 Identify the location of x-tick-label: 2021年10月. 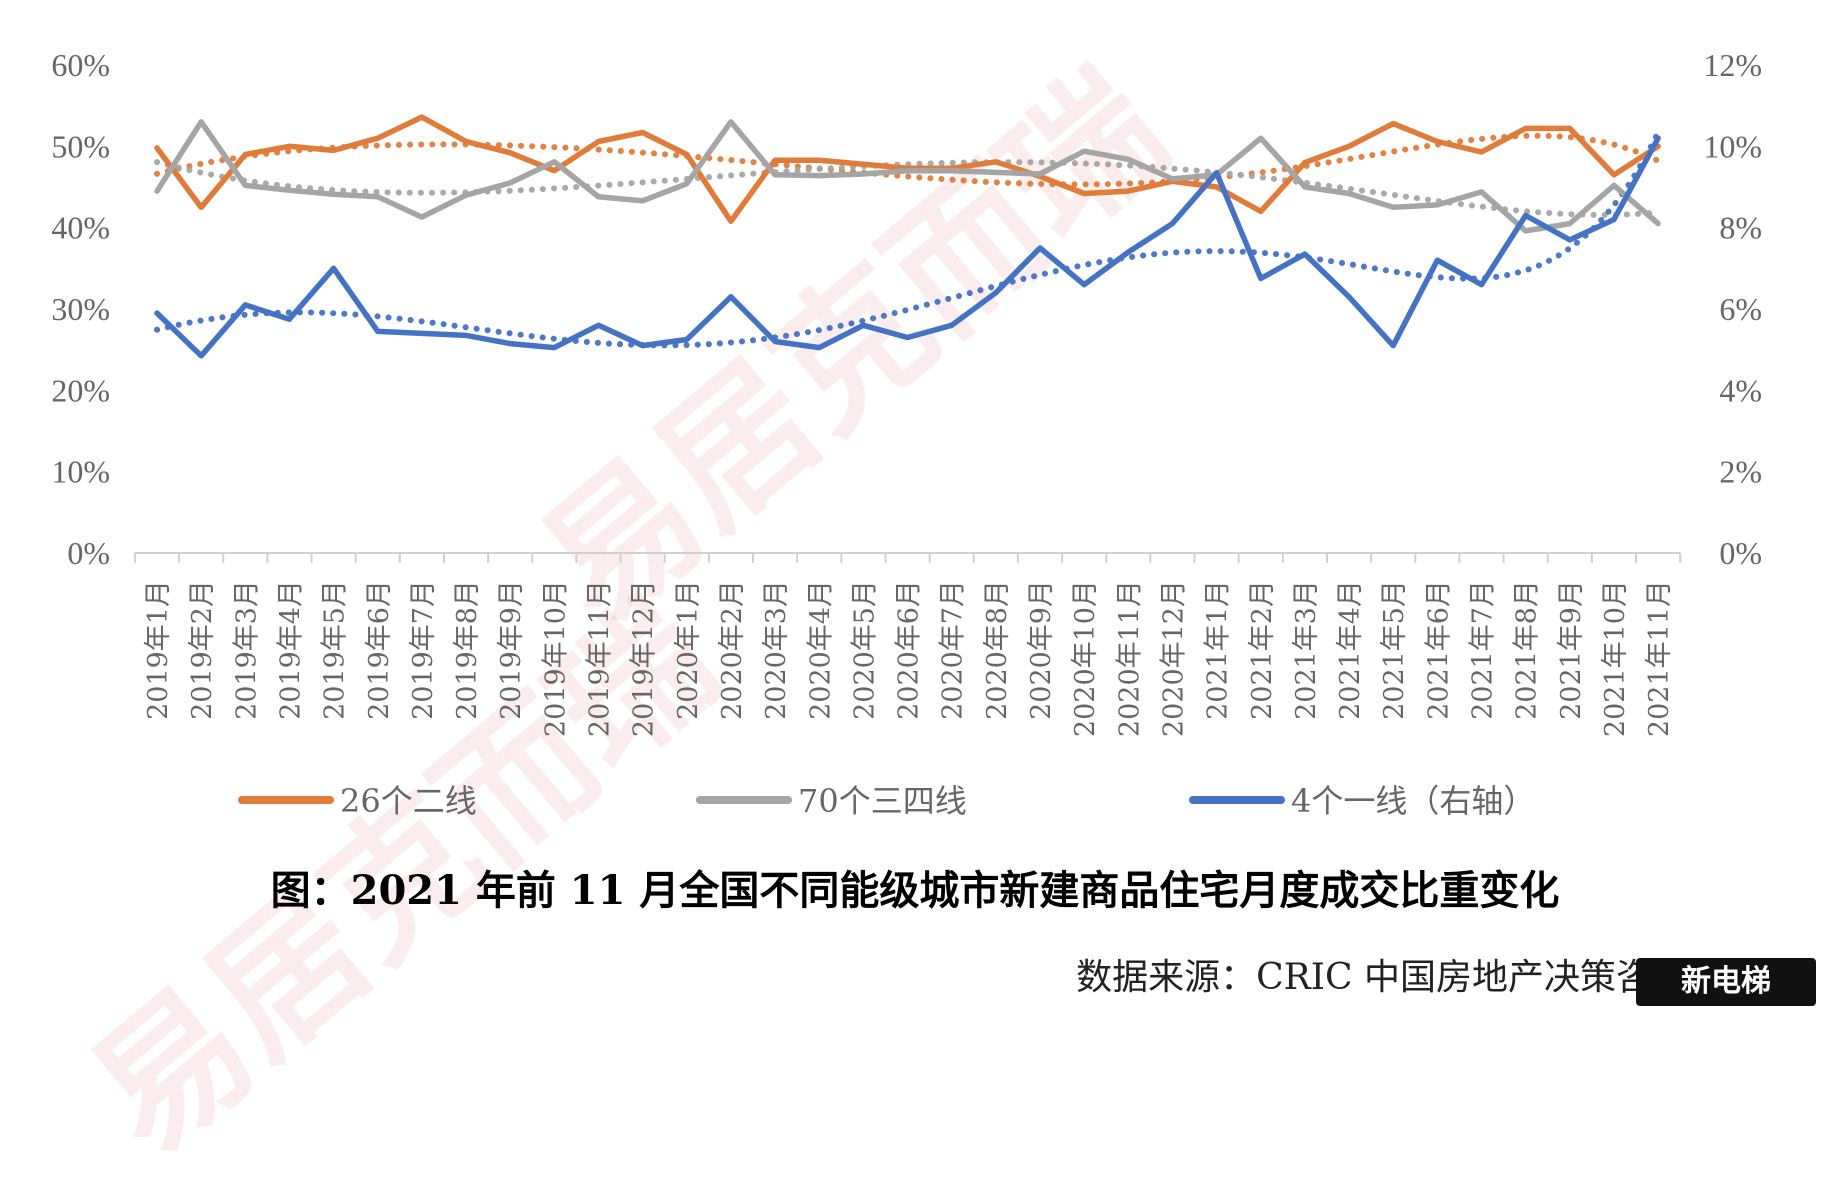
(1615, 658).